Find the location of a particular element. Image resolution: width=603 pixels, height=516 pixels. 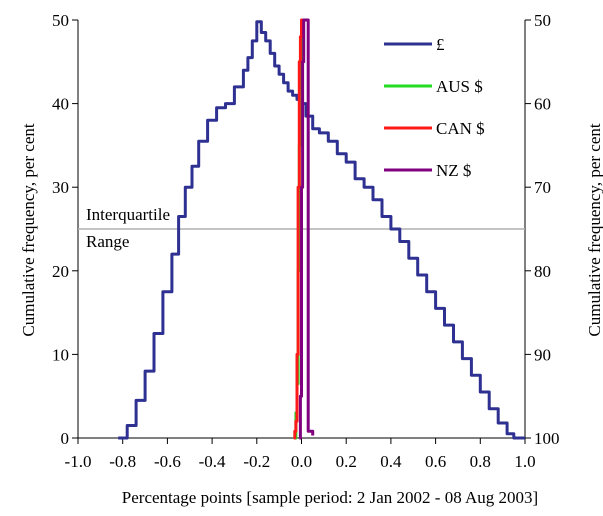

legend-label: CAN $ is located at coordinates (460, 128).